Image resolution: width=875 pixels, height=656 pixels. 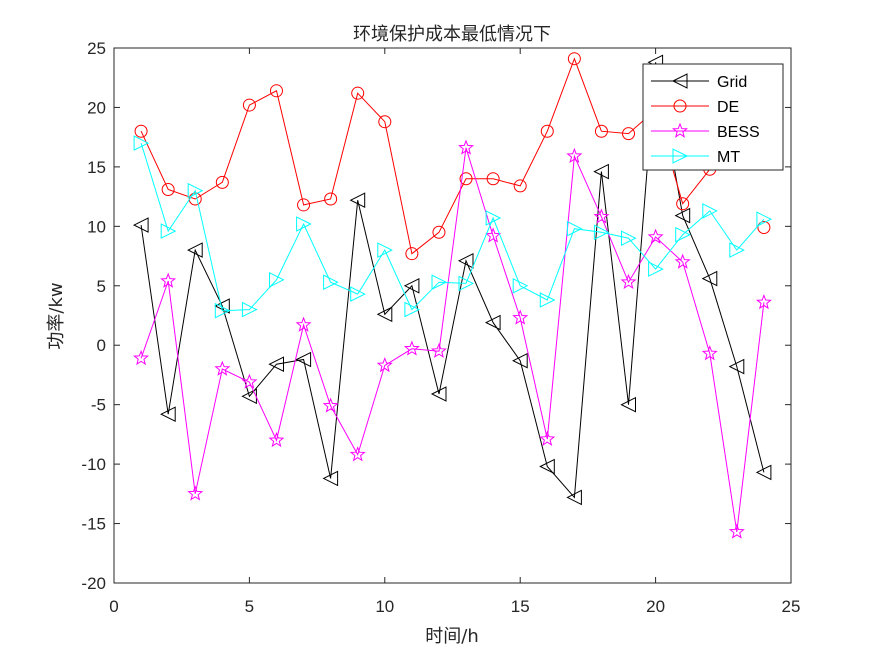 What do you see at coordinates (728, 157) in the screenshot?
I see `legend-label: MT` at bounding box center [728, 157].